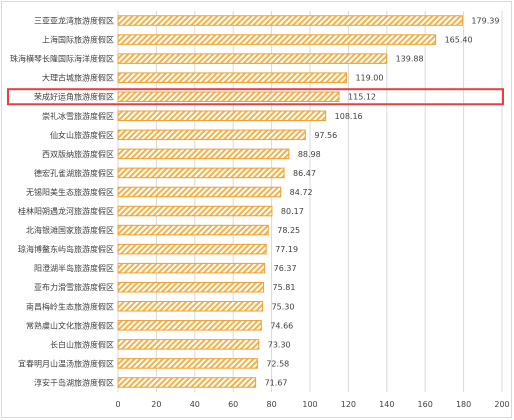 The width and height of the screenshot is (514, 420). What do you see at coordinates (348, 404) in the screenshot?
I see `x-tick-label: 120` at bounding box center [348, 404].